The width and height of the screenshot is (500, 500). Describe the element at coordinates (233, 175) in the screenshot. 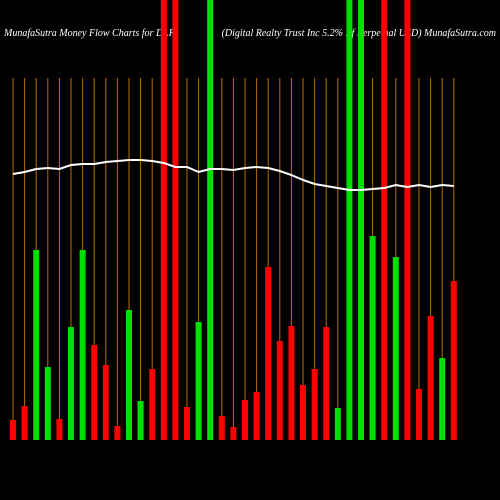

I see `money-flow-line` at that location.